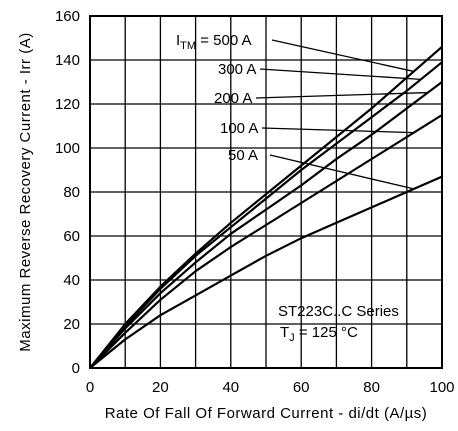 Image resolution: width=458 pixels, height=431 pixels. Describe the element at coordinates (239, 128) in the screenshot. I see `series-label: 100 A` at that location.